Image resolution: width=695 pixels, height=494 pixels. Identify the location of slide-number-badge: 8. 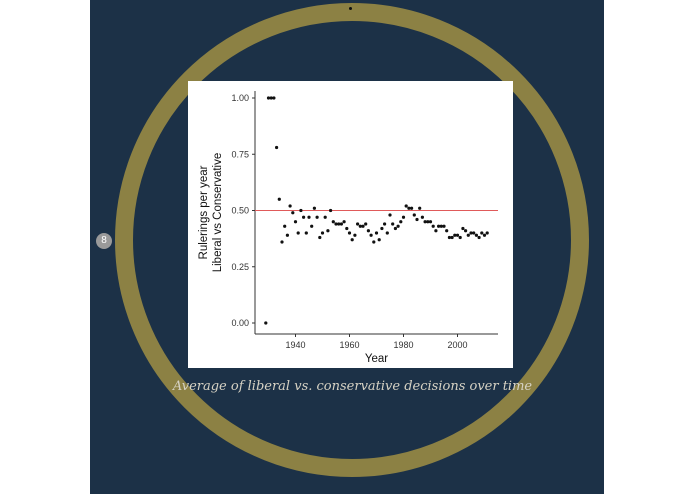
(104, 241).